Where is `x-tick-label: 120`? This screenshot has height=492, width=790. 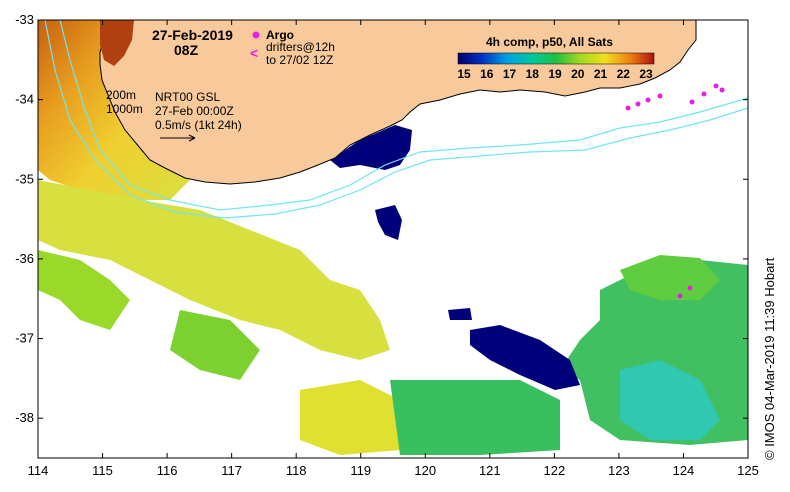 x-tick-label: 120 is located at coordinates (425, 470).